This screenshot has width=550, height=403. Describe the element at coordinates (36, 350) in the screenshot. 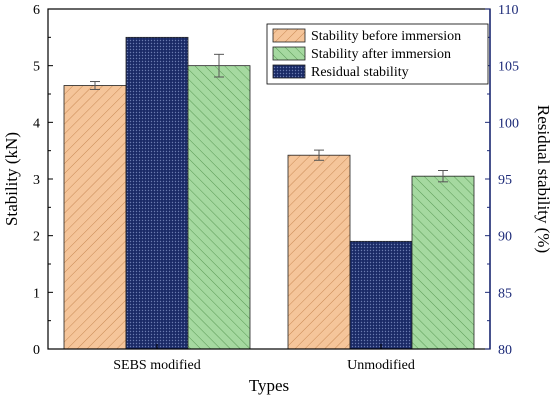

I see `y-tick-label: 0` at that location.